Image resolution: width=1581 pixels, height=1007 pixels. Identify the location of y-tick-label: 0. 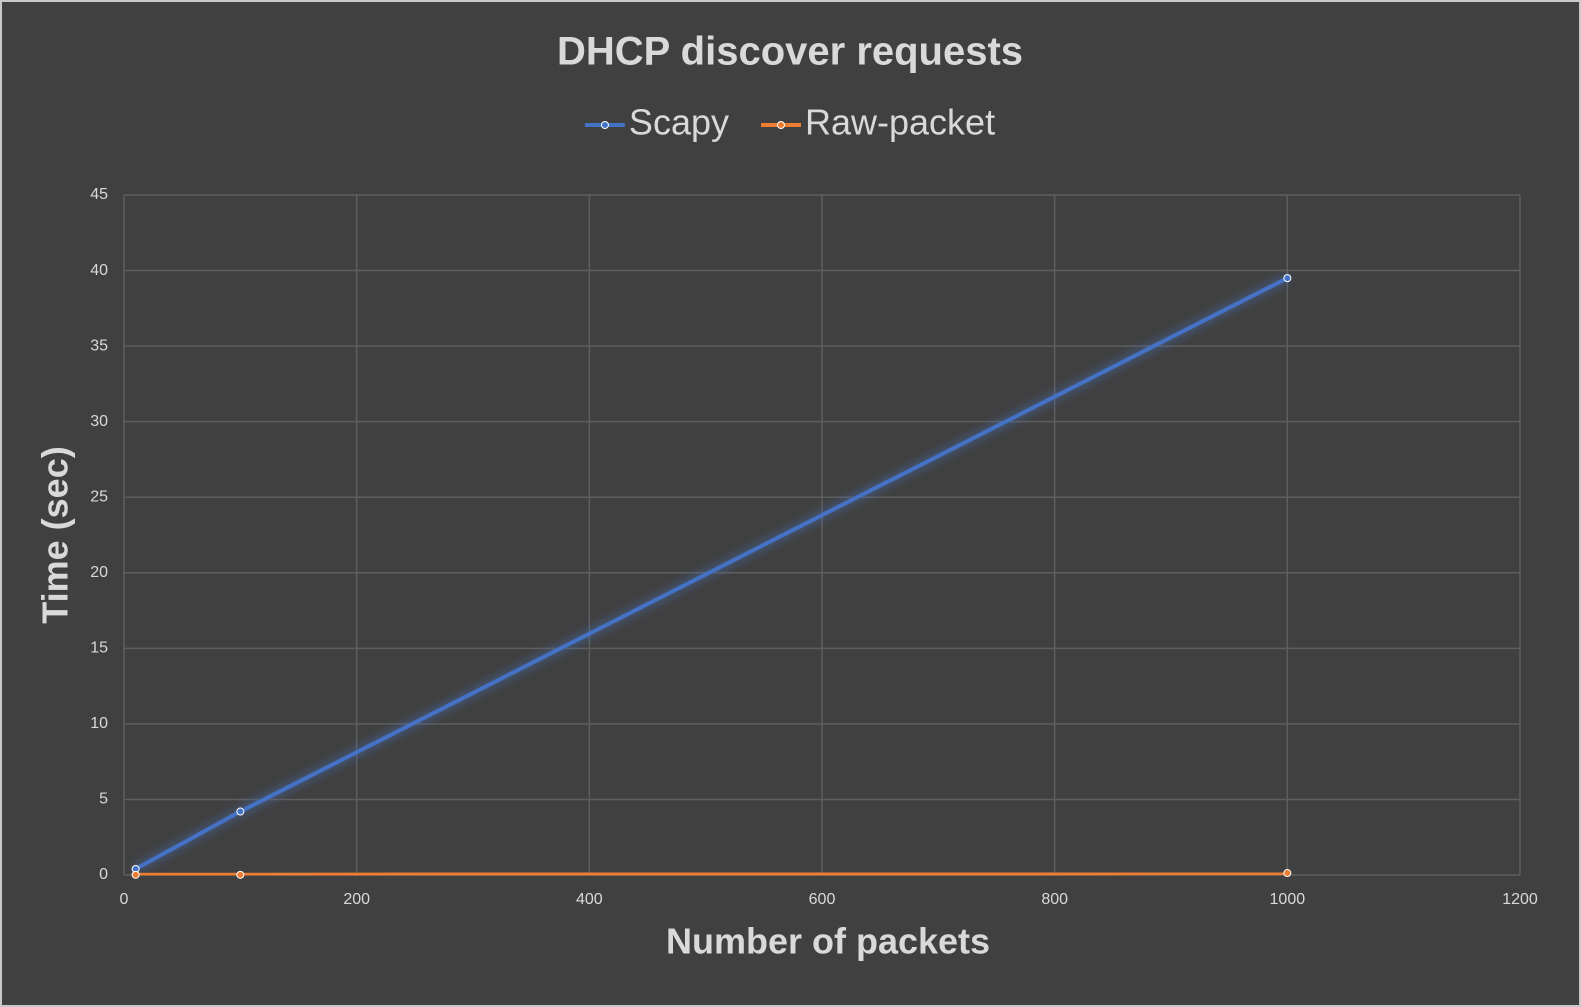
(103, 874).